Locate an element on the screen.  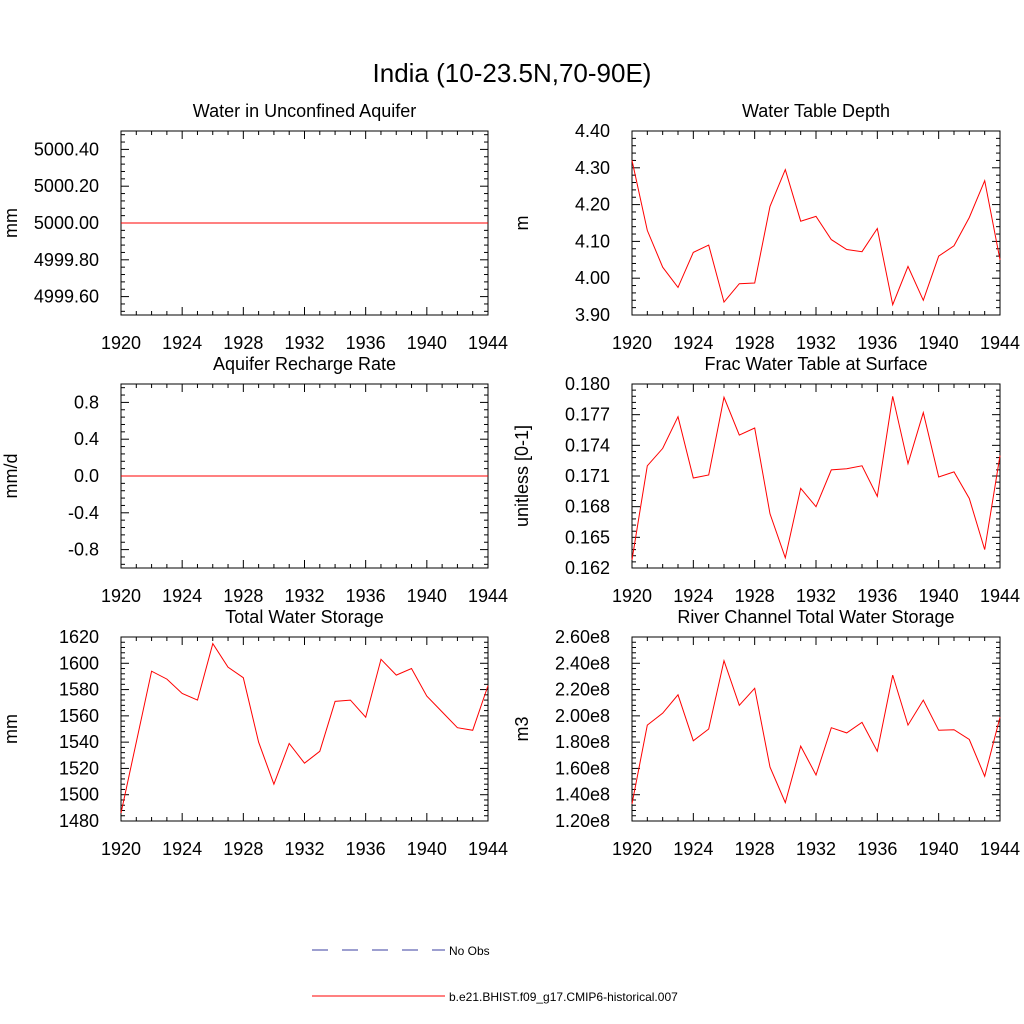
figure-title: India (10-23.5N,70-90E) is located at coordinates (512, 73).